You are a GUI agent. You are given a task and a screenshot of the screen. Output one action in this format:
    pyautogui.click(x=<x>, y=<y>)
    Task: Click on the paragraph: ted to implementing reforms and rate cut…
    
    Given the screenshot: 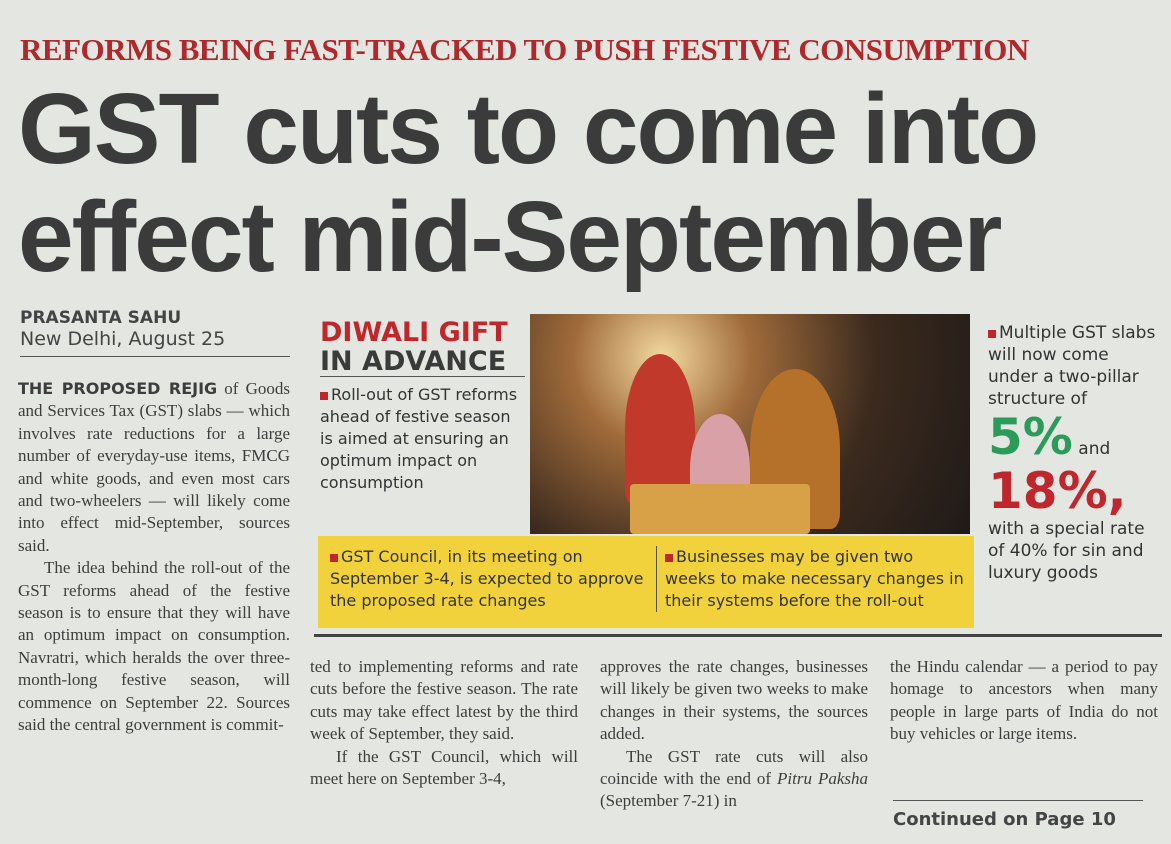 What is the action you would take?
    pyautogui.click(x=444, y=700)
    